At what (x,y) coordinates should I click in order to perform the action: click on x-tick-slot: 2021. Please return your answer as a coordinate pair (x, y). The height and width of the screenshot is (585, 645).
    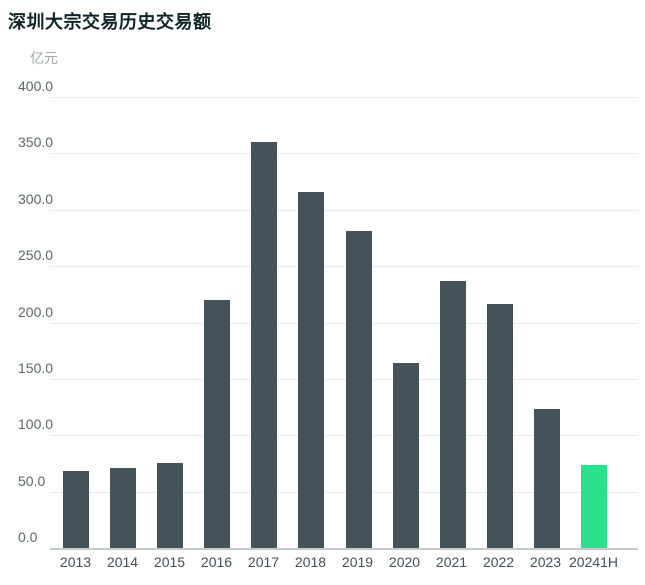
    Looking at the image, I should click on (451, 563).